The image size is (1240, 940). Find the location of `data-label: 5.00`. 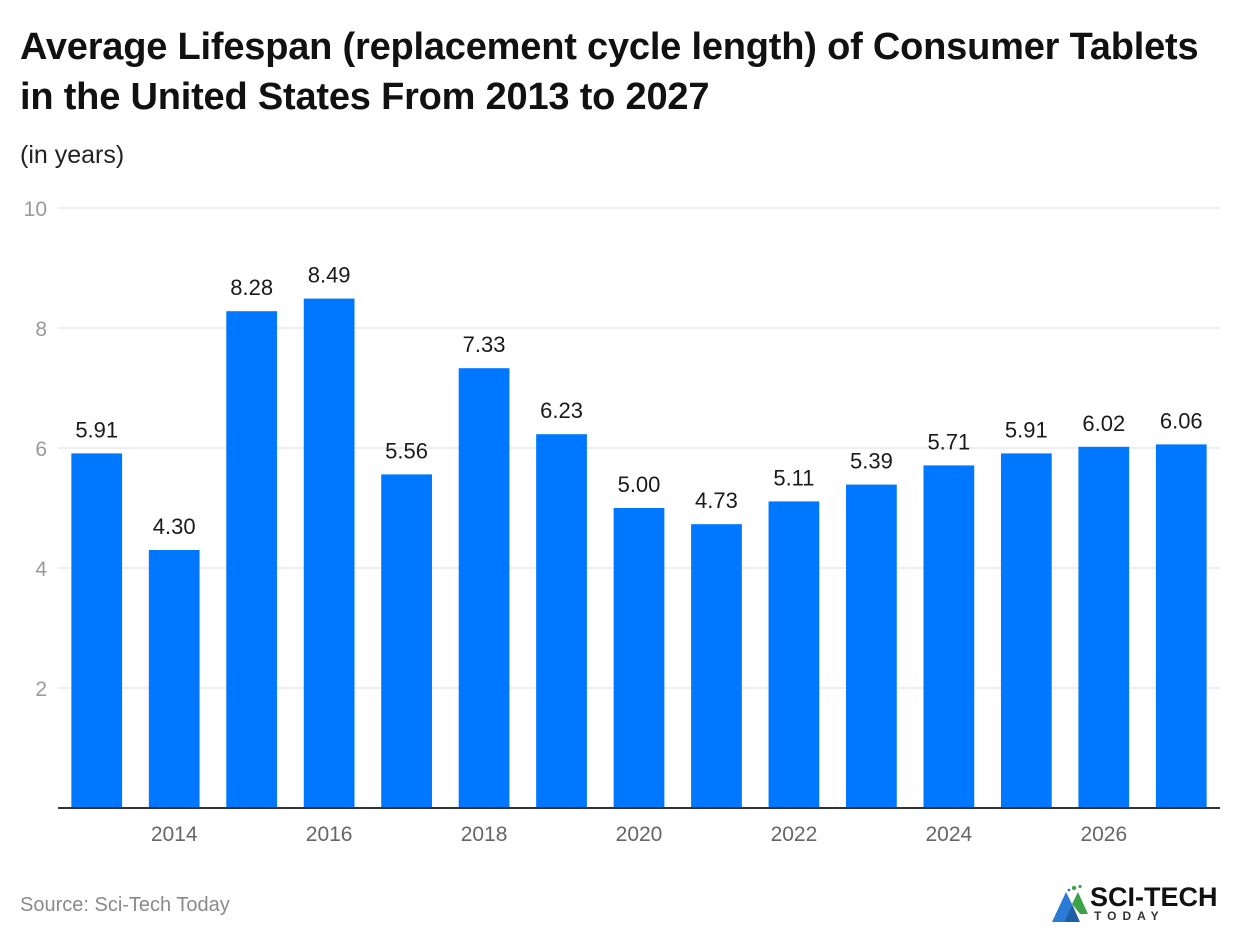

data-label: 5.00 is located at coordinates (639, 484).